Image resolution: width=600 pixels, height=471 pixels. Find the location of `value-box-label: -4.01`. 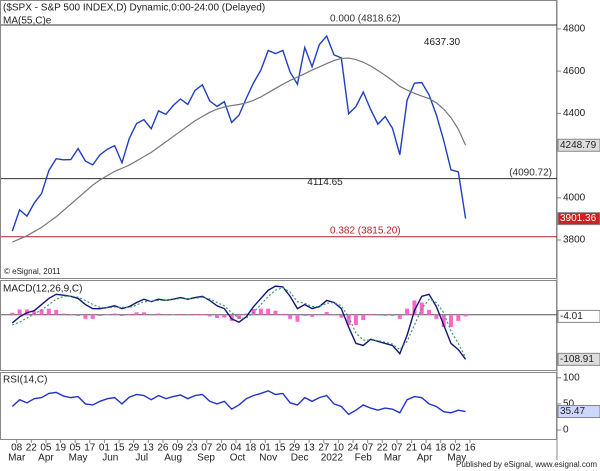

value-box-label: -4.01 is located at coordinates (571, 316).